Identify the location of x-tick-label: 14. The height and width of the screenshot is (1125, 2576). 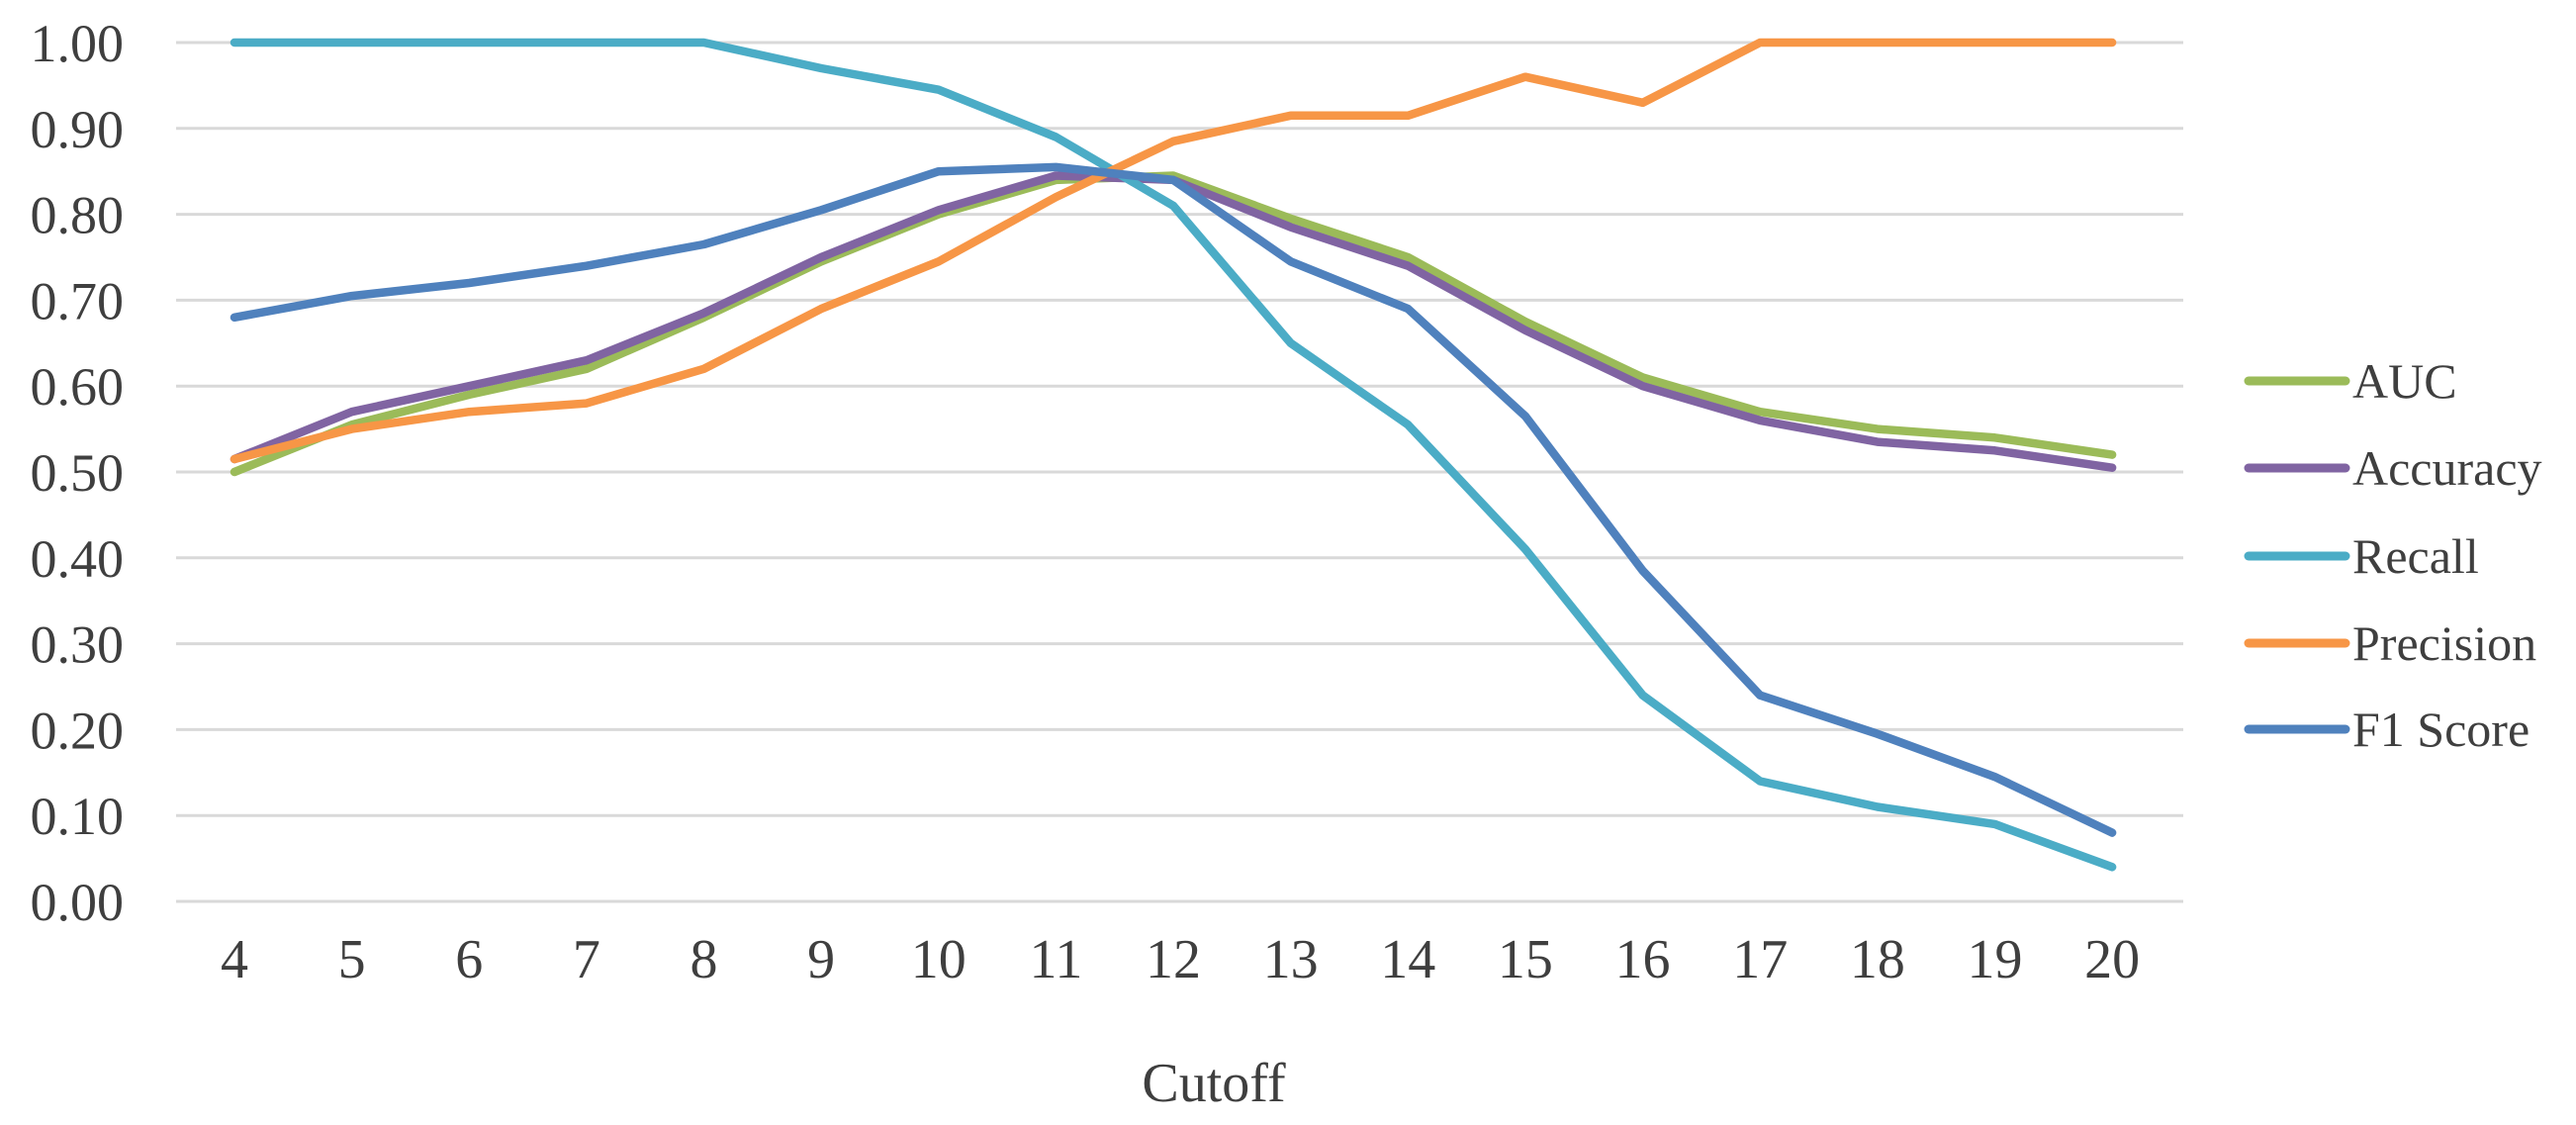
(1407, 959).